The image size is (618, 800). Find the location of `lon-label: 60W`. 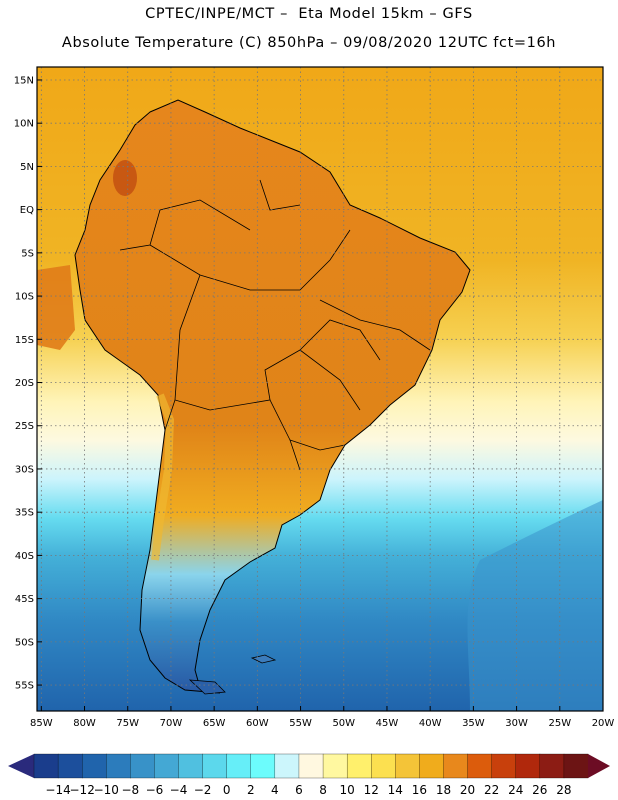

lon-label: 60W is located at coordinates (257, 723).